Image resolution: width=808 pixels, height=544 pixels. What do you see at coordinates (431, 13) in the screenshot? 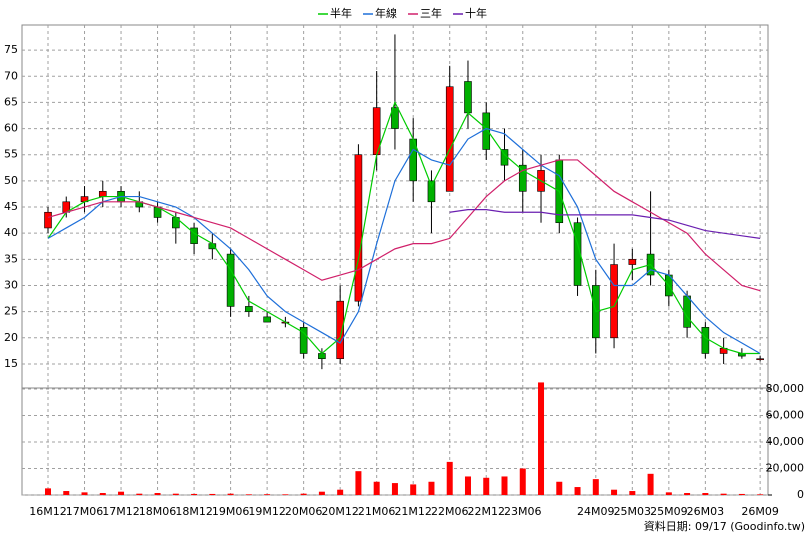
I see `legend-label: 三年` at bounding box center [431, 13].